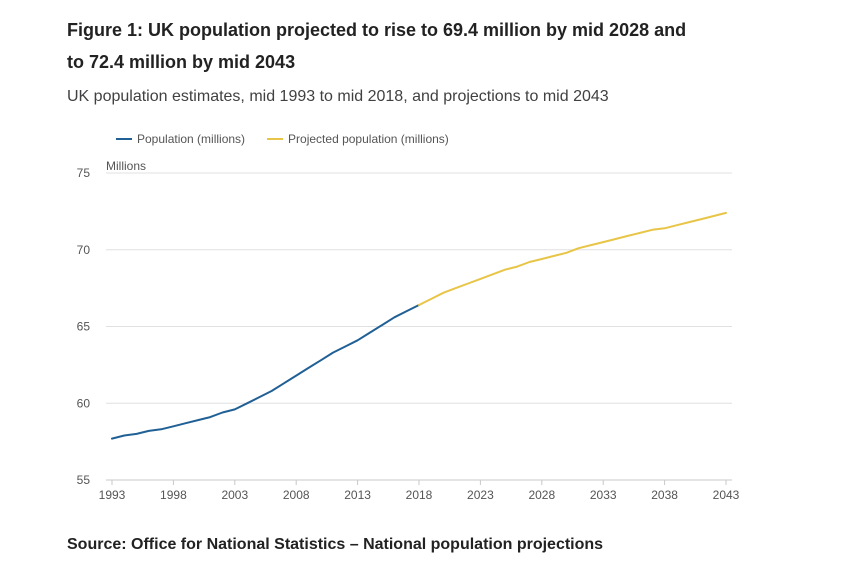 The height and width of the screenshot is (570, 857). Describe the element at coordinates (357, 495) in the screenshot. I see `x-tick-label: 2013` at that location.